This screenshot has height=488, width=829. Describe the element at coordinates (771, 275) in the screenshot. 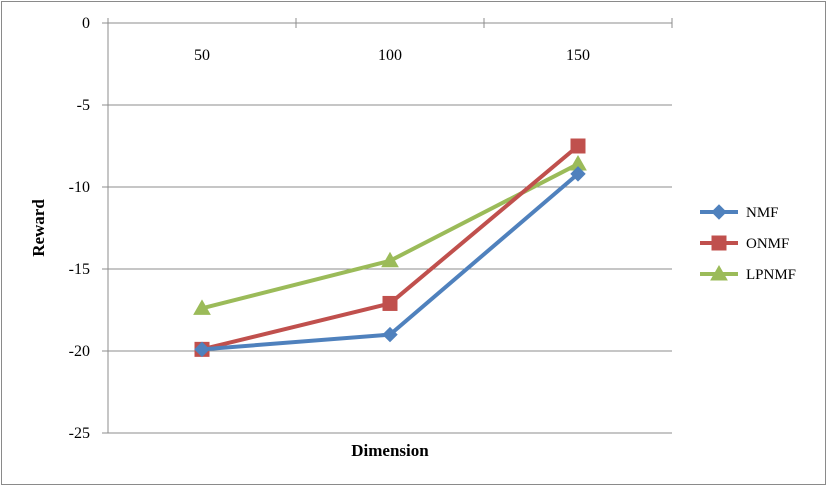

I see `legend-label: LPNMF` at that location.